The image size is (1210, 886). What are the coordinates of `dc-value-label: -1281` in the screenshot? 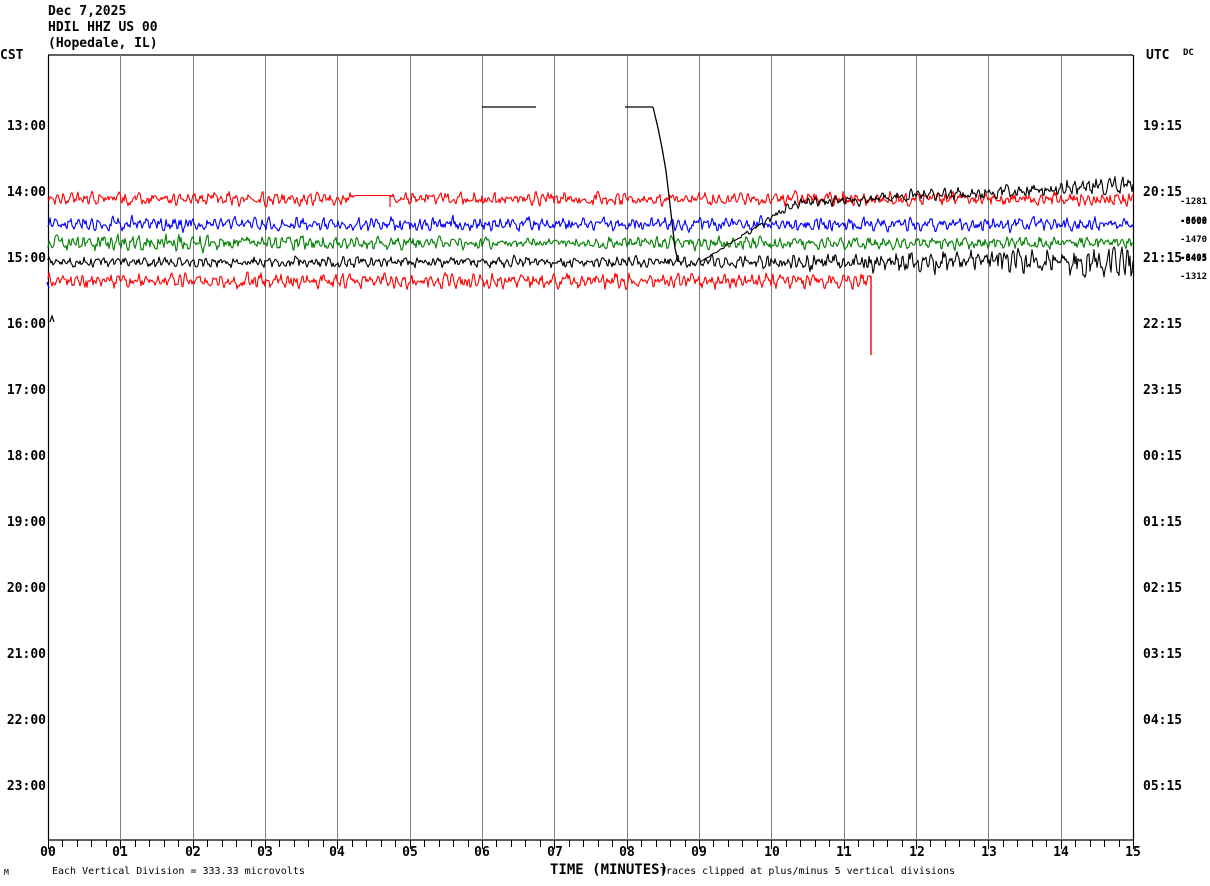 It's located at (1194, 202).